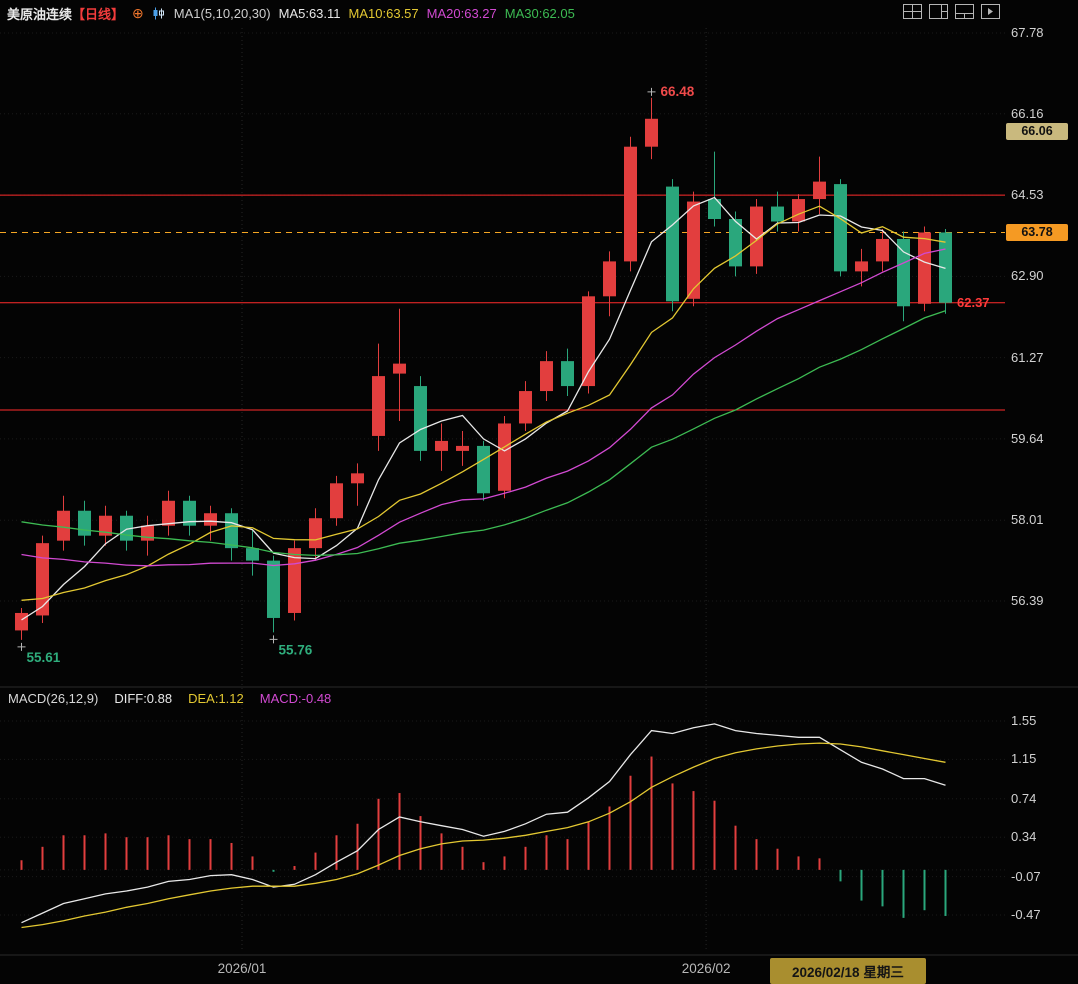 The width and height of the screenshot is (1078, 984). Describe the element at coordinates (216, 698) in the screenshot. I see `macd-dea-value: DEA:1.12` at that location.